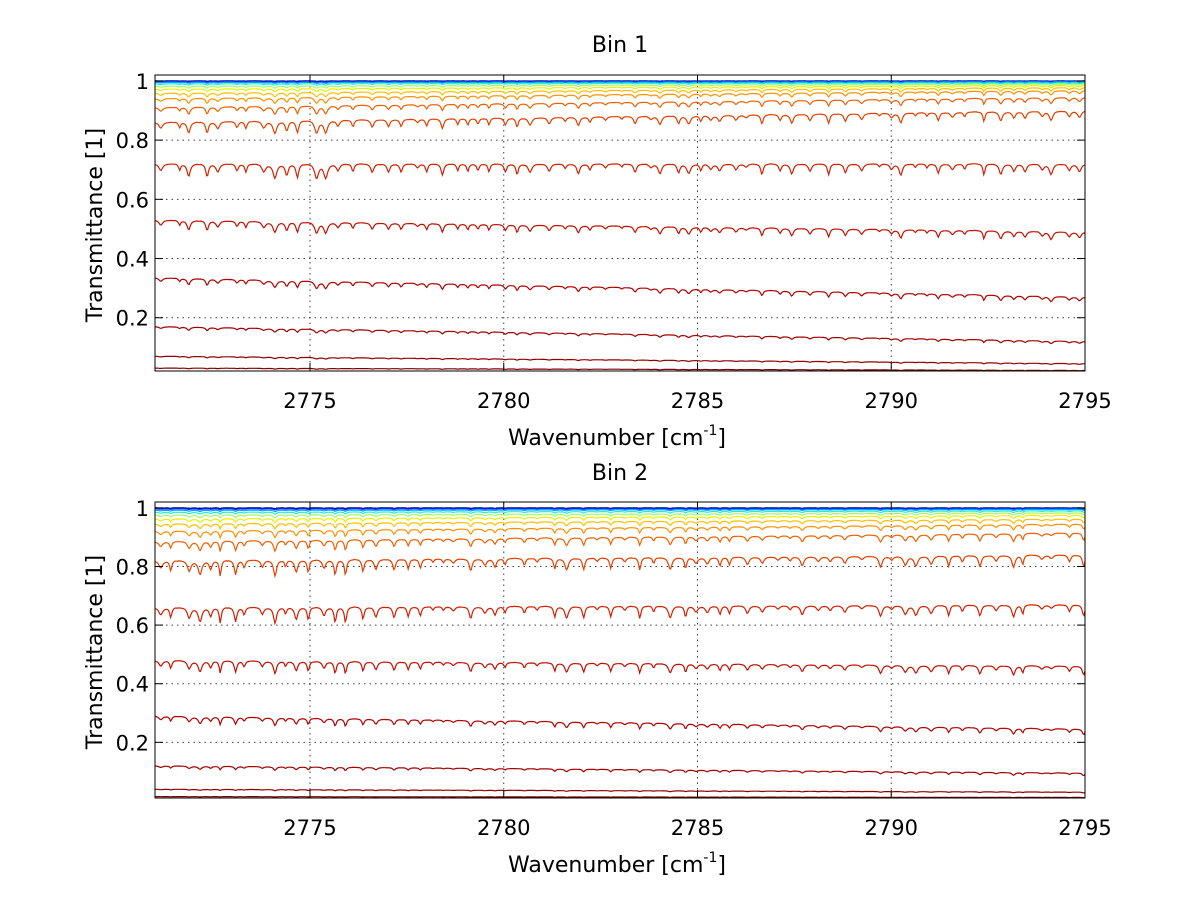 The height and width of the screenshot is (901, 1200). What do you see at coordinates (620, 473) in the screenshot?
I see `plot-title: Bin 2` at bounding box center [620, 473].